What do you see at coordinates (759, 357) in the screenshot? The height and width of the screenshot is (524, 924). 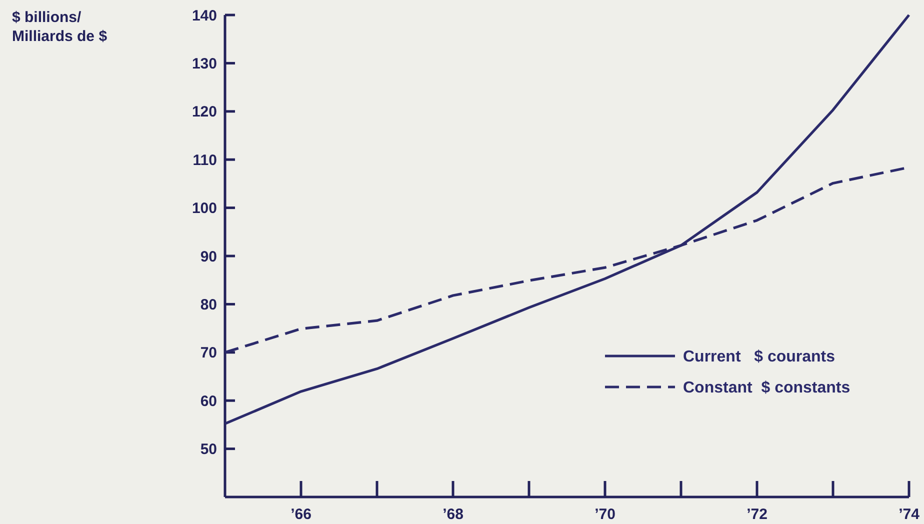 I see `legend-label: Current $ courants` at bounding box center [759, 357].